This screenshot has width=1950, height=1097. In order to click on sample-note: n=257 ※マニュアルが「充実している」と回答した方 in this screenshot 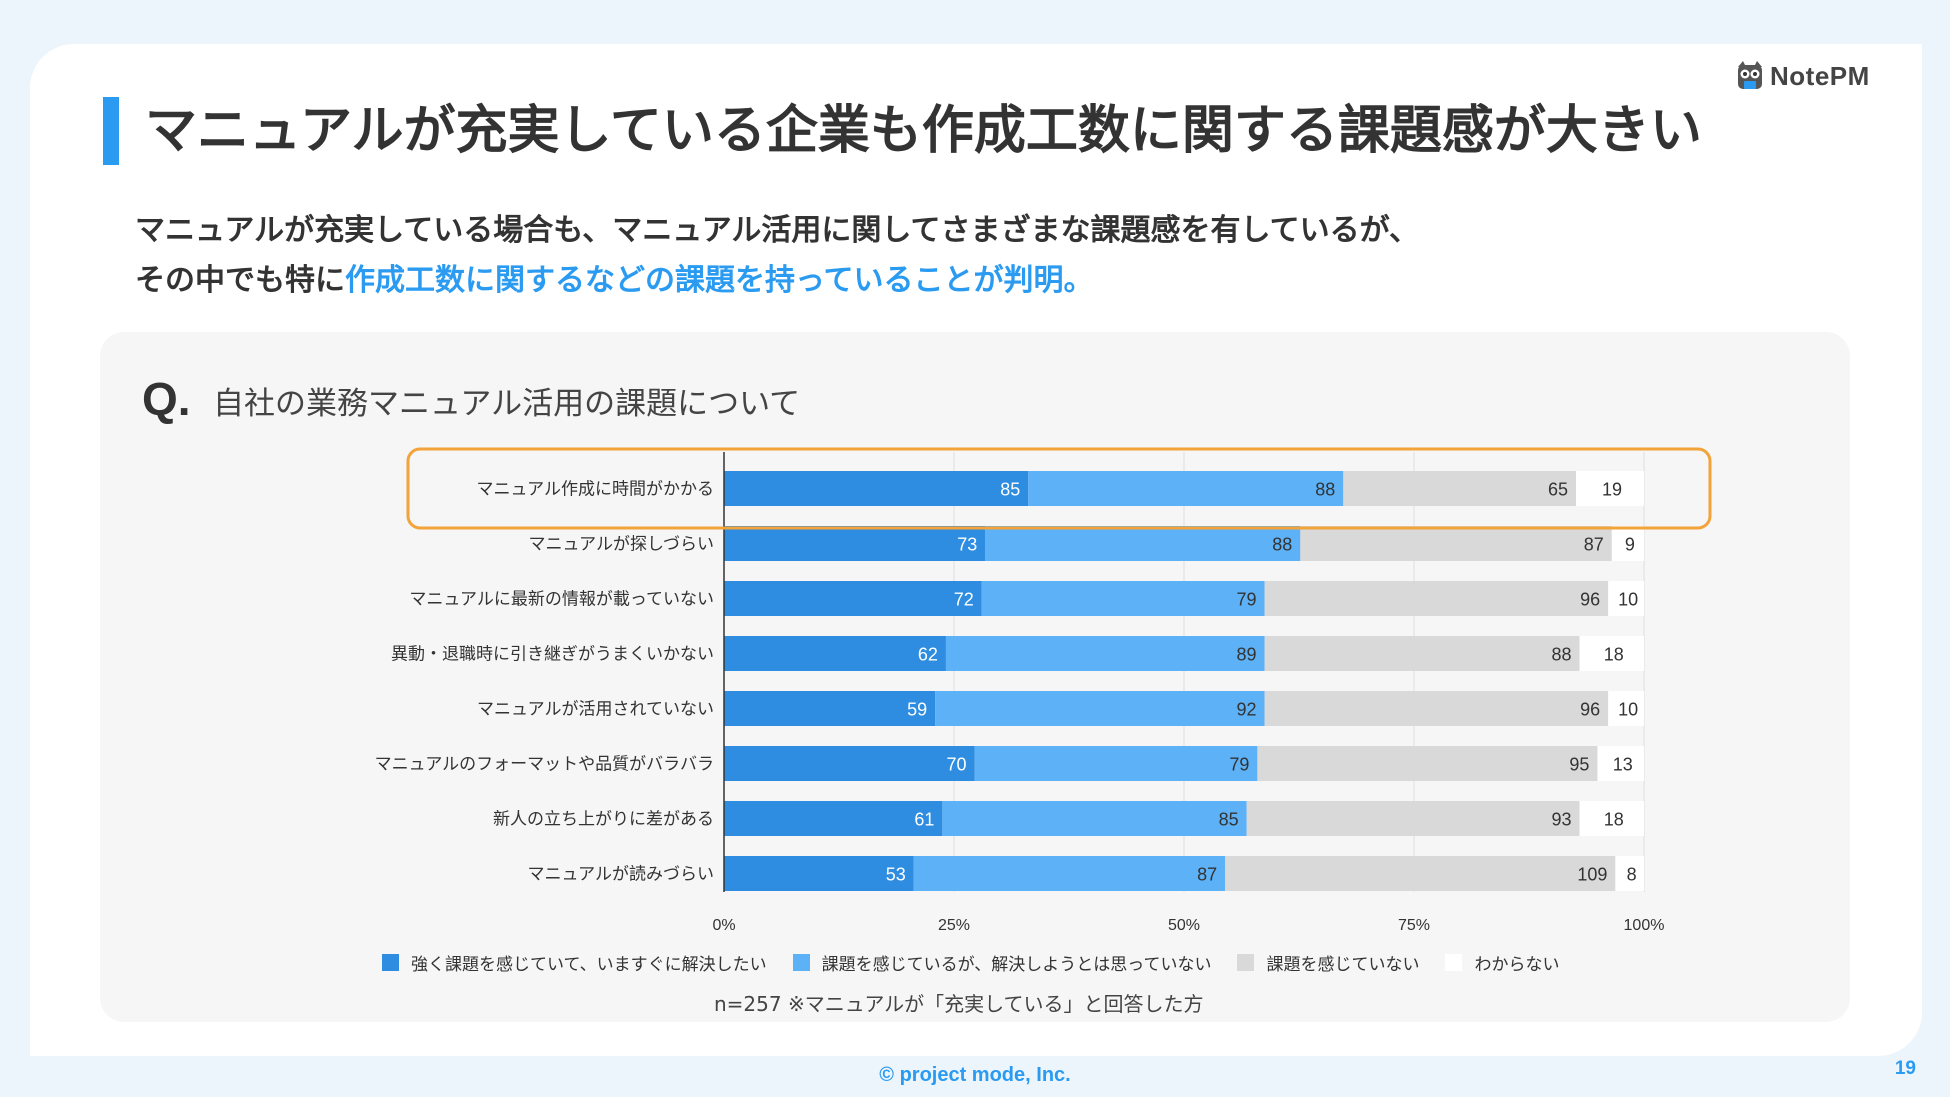, I will do `click(959, 1004)`.